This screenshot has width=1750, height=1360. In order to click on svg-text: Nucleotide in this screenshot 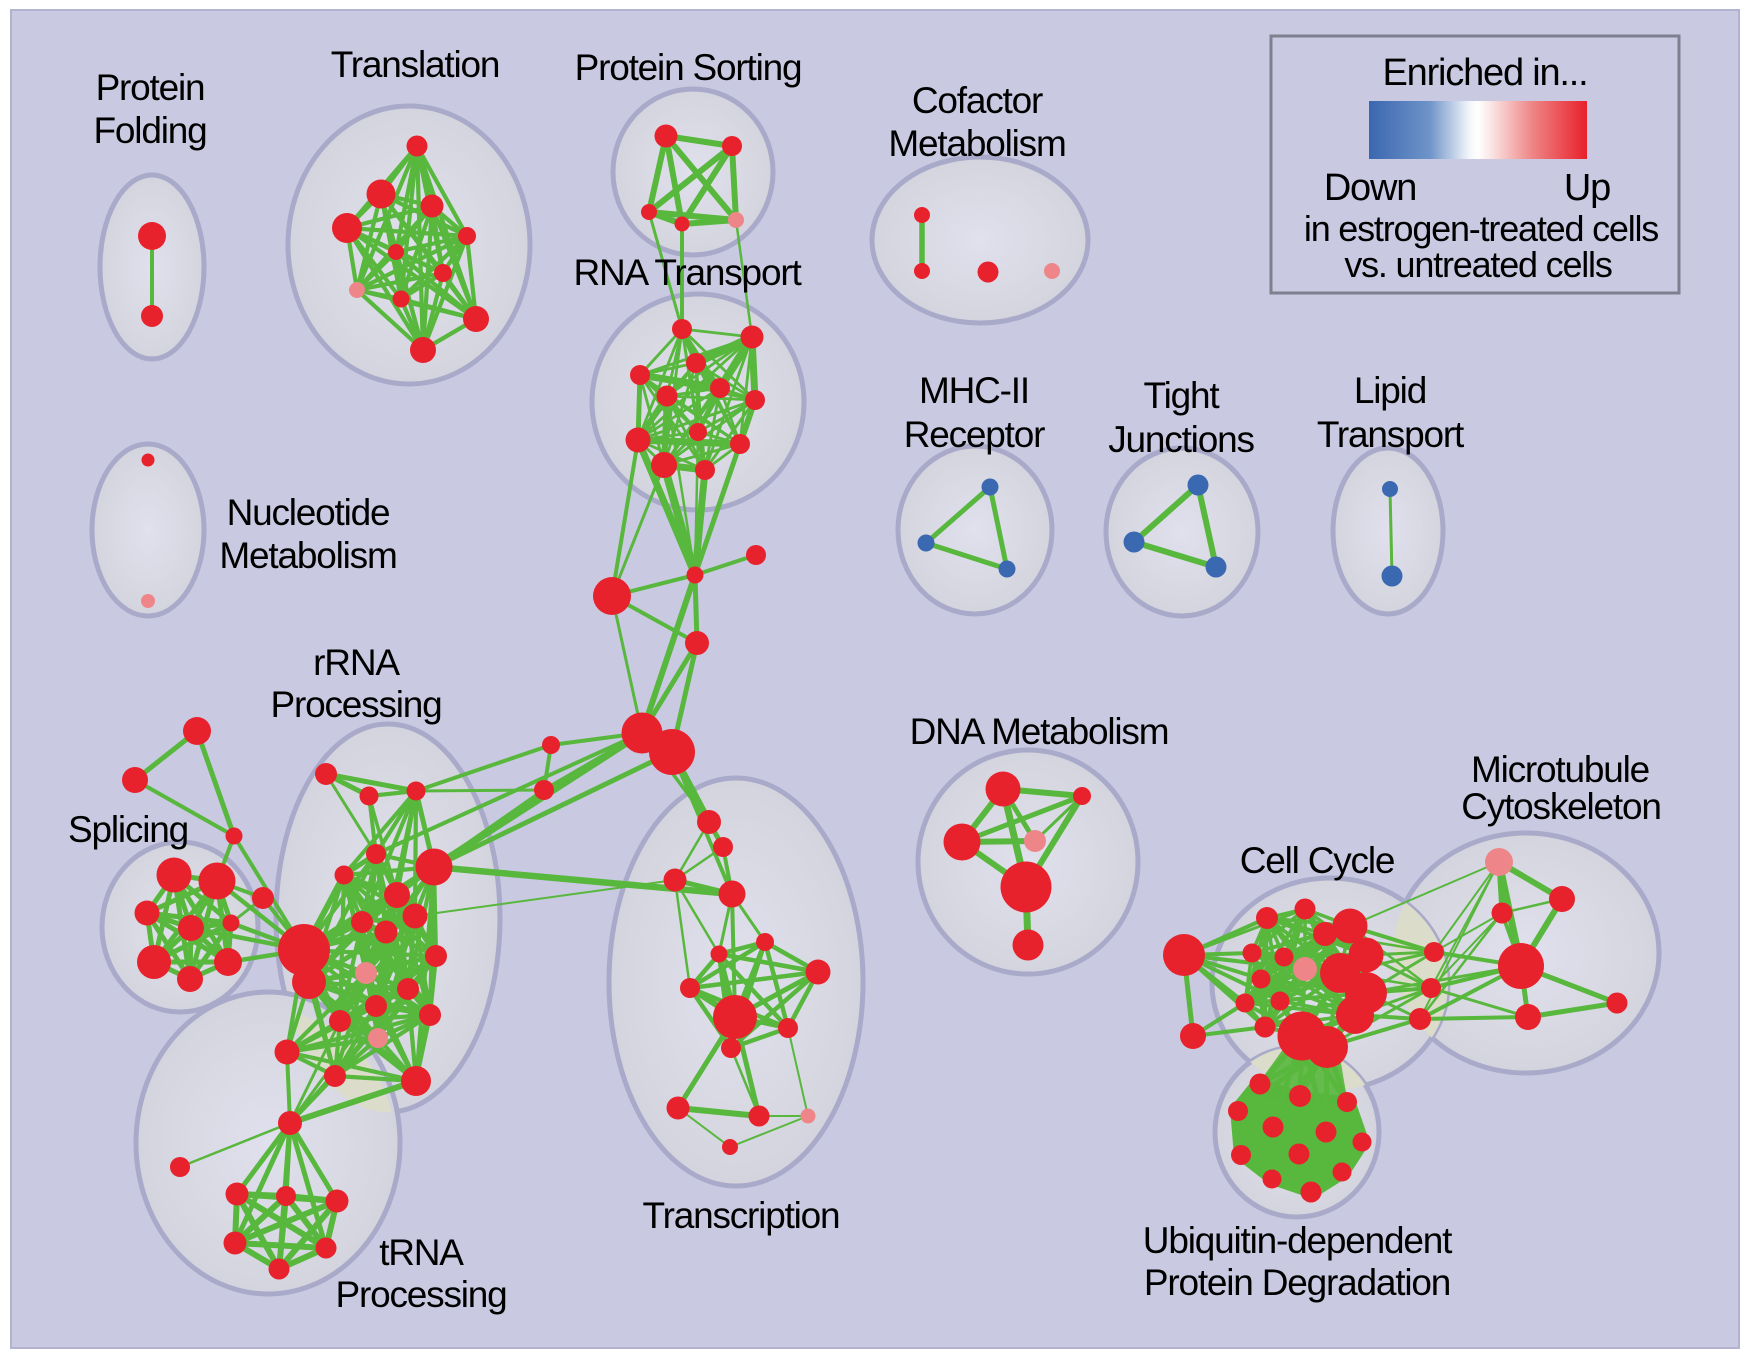, I will do `click(308, 512)`.